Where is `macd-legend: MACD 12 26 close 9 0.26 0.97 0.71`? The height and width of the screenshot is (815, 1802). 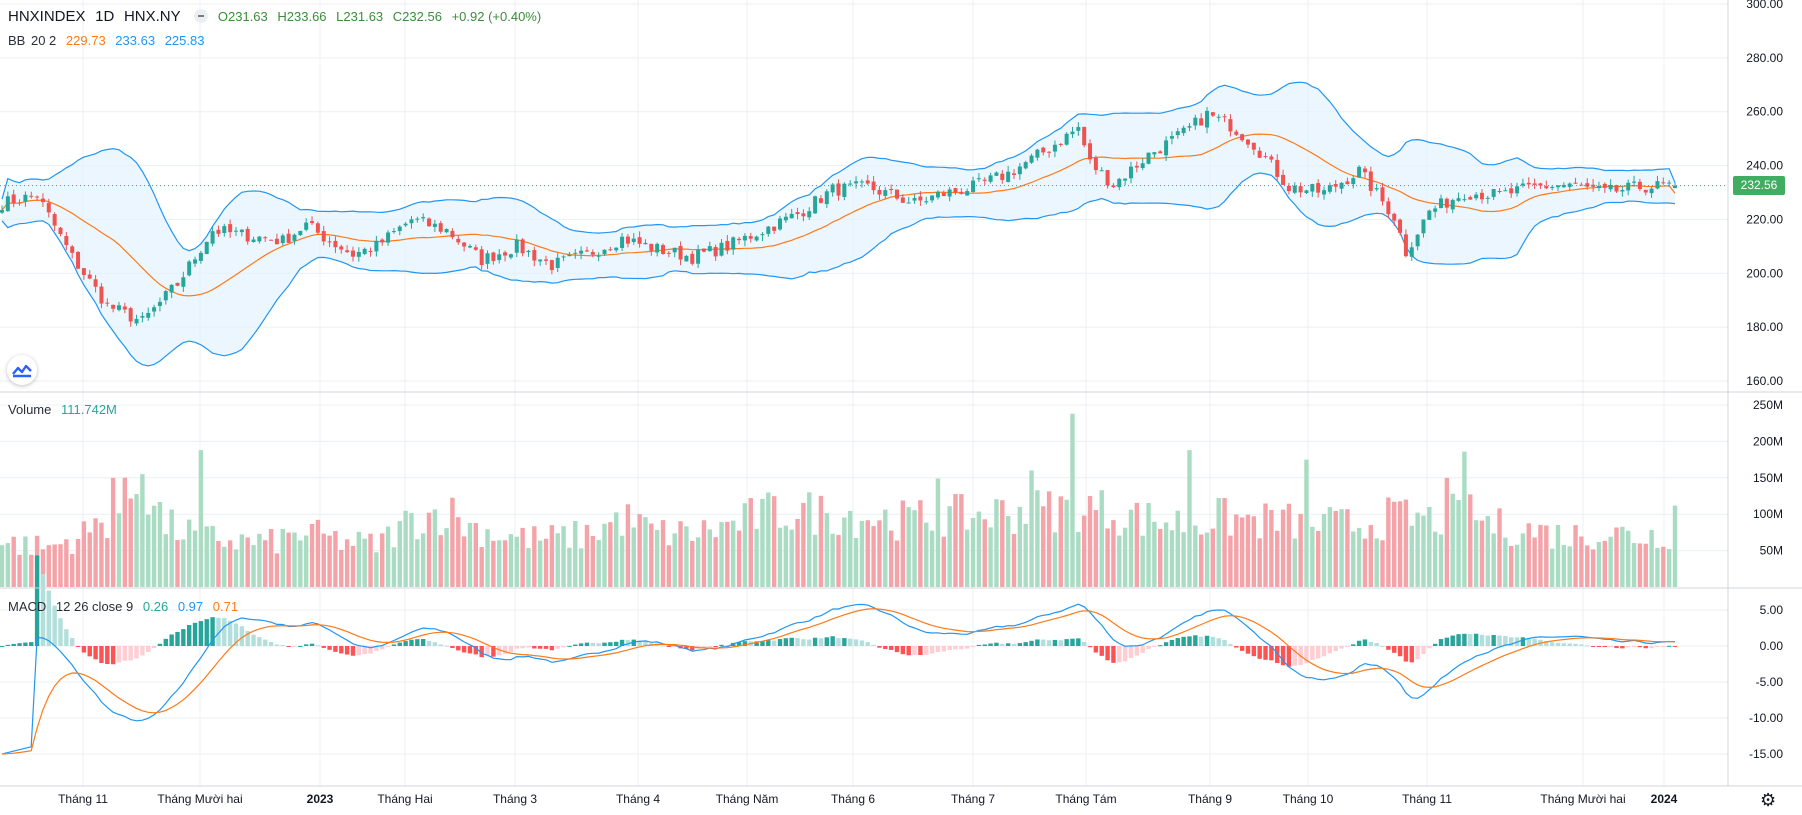
macd-legend: MACD 12 26 close 9 0.26 0.97 0.71 is located at coordinates (126, 606).